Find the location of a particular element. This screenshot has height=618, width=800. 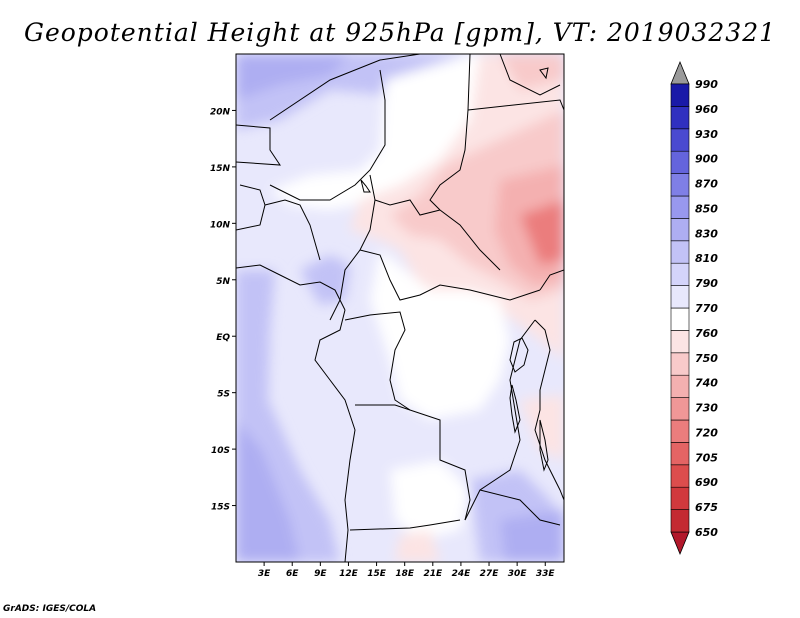

lake-malawi is located at coordinates (544, 445).